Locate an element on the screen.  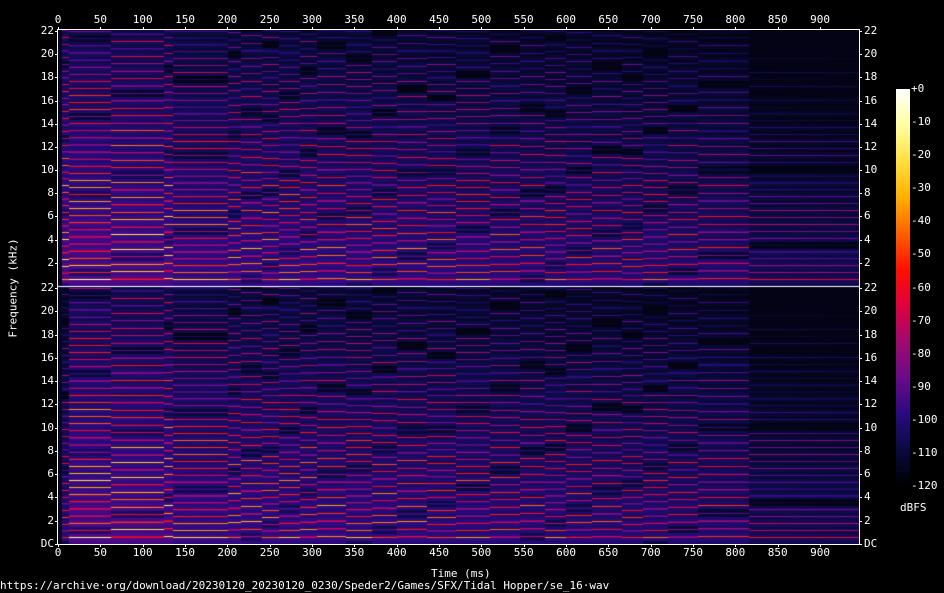
colorbar is located at coordinates (903, 288).